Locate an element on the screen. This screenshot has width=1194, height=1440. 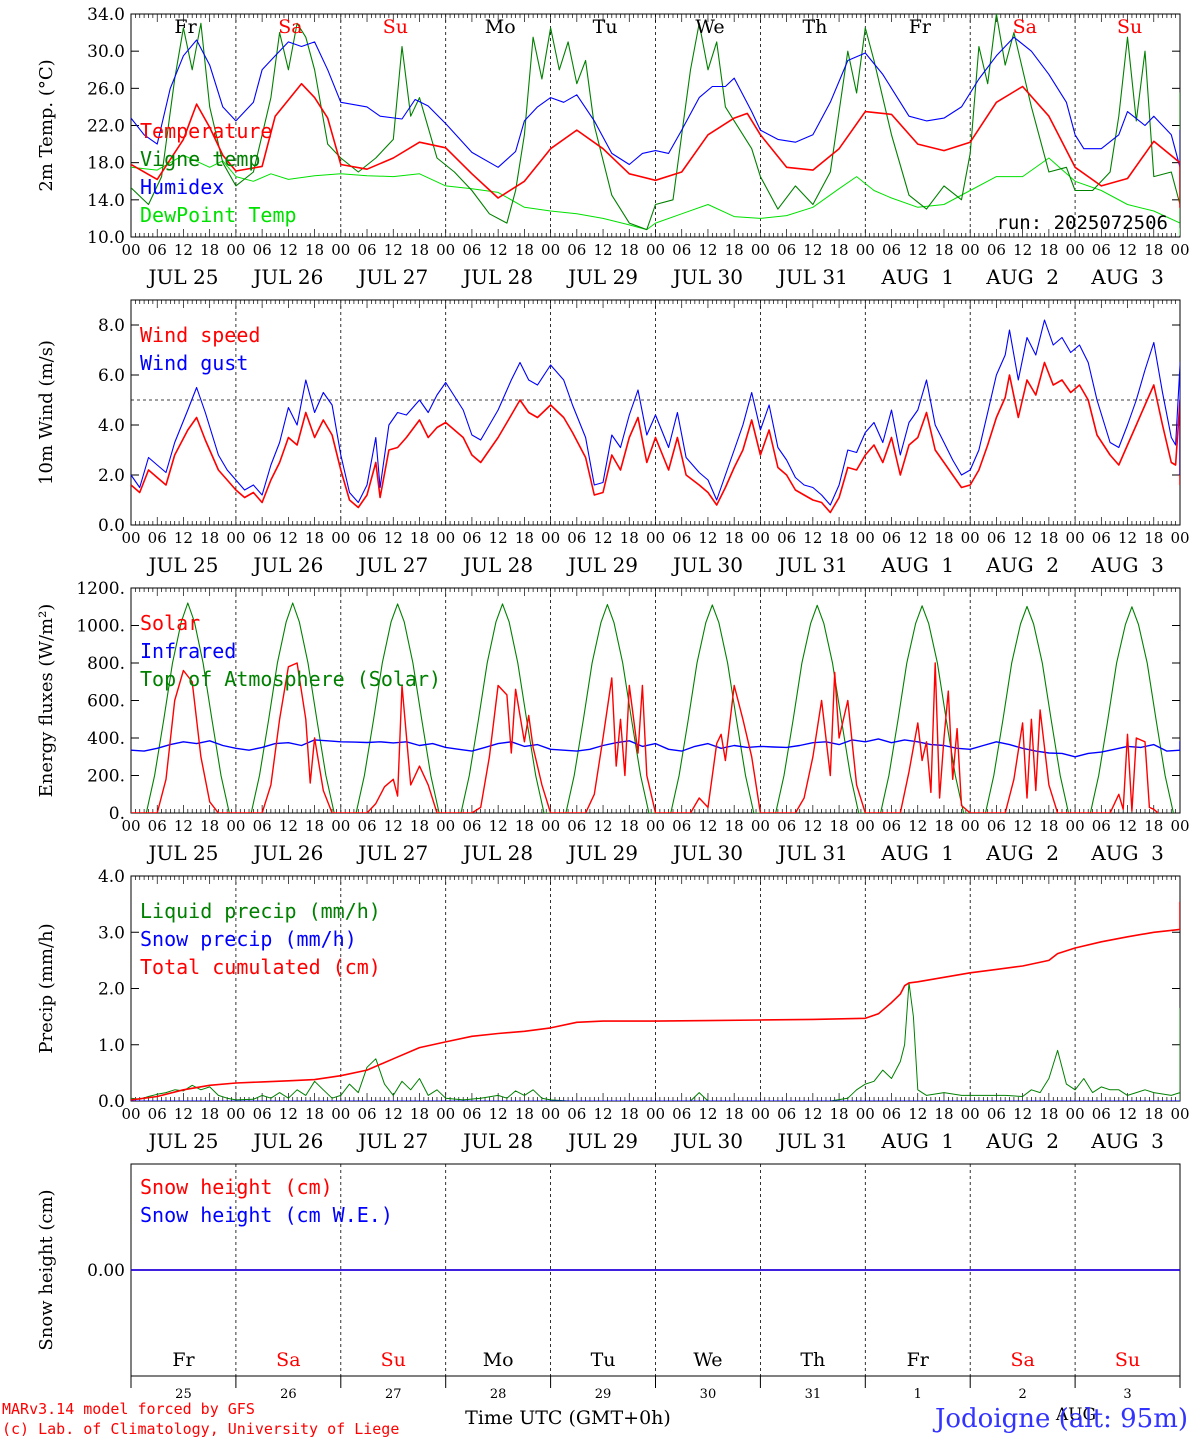
weekday-label: Tu is located at coordinates (603, 1360).